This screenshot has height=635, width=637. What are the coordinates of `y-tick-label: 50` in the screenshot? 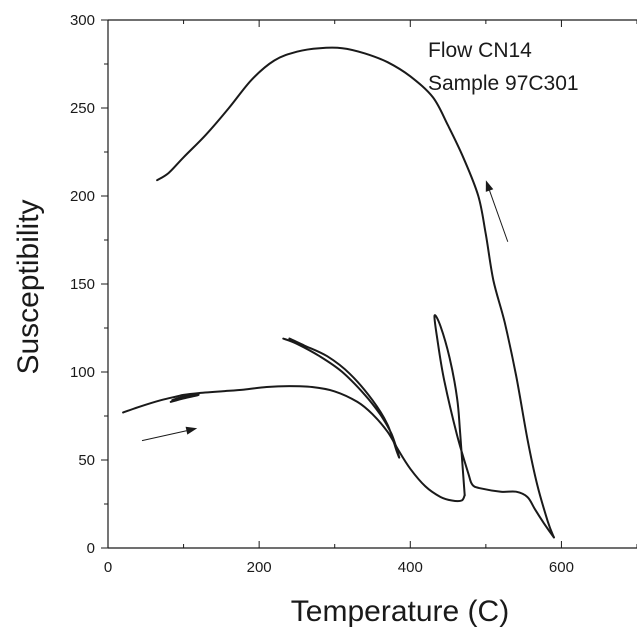 It's located at (86, 460).